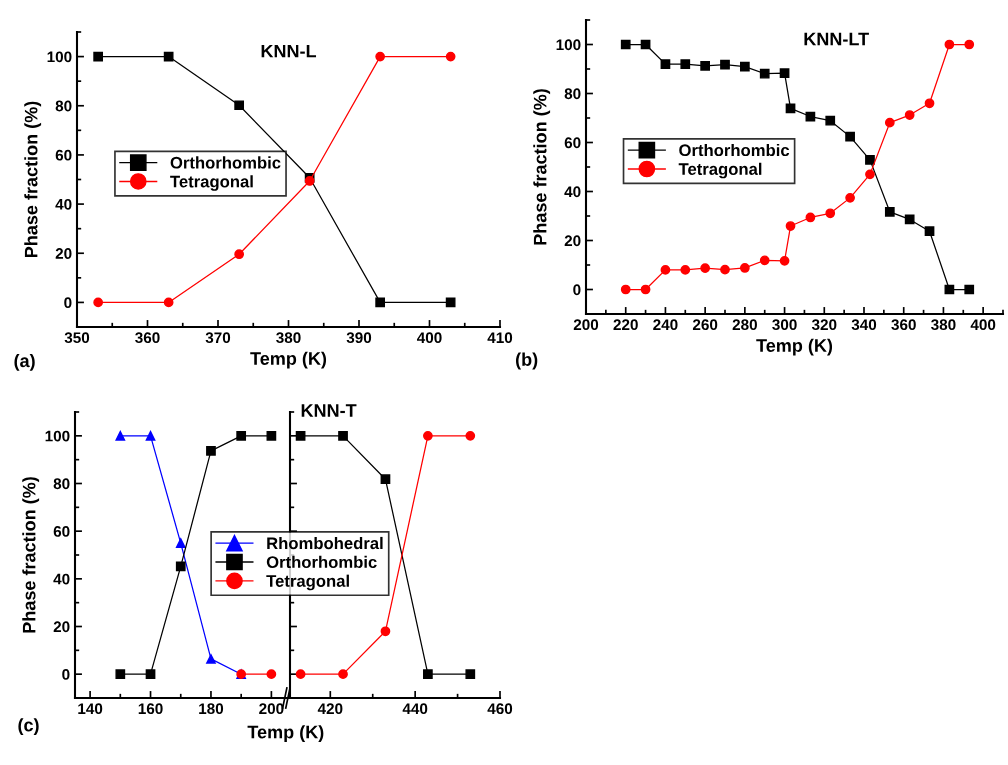 This screenshot has height=765, width=1008. I want to click on text: KNN-L, so click(289, 51).